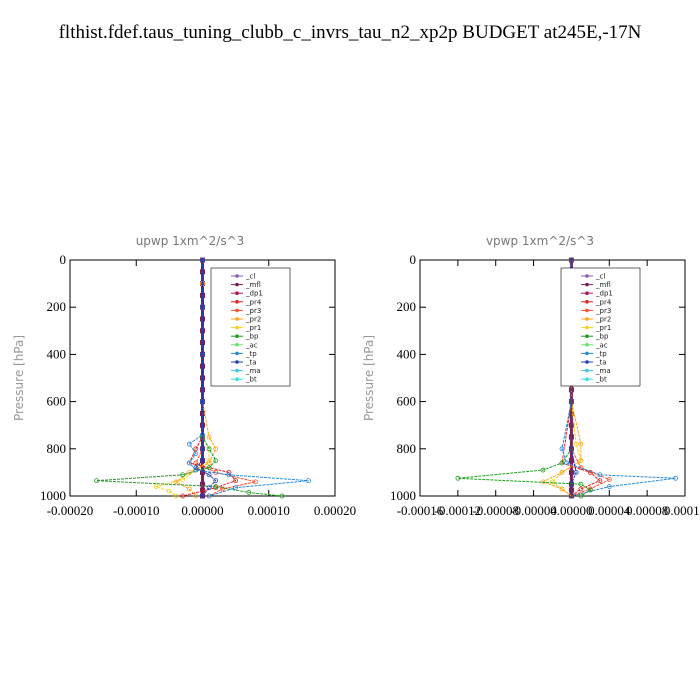 This screenshot has height=700, width=700. Describe the element at coordinates (540, 241) in the screenshot. I see `panel-title: vpwp 1xm^2/s^3` at that location.